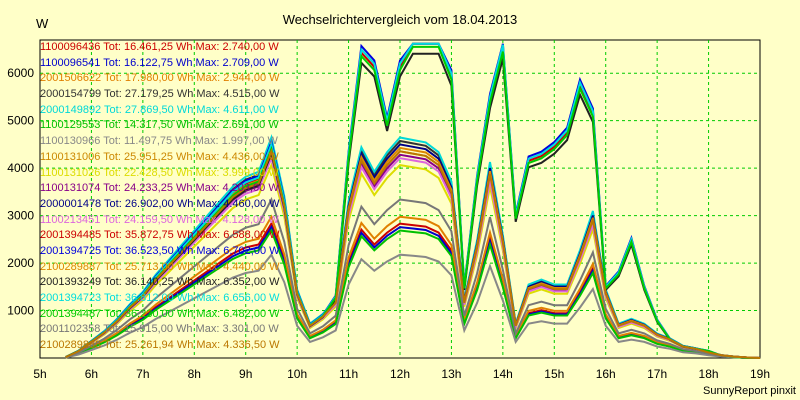 The width and height of the screenshot is (800, 400). I want to click on y-tick-label: 5000, so click(20, 121).